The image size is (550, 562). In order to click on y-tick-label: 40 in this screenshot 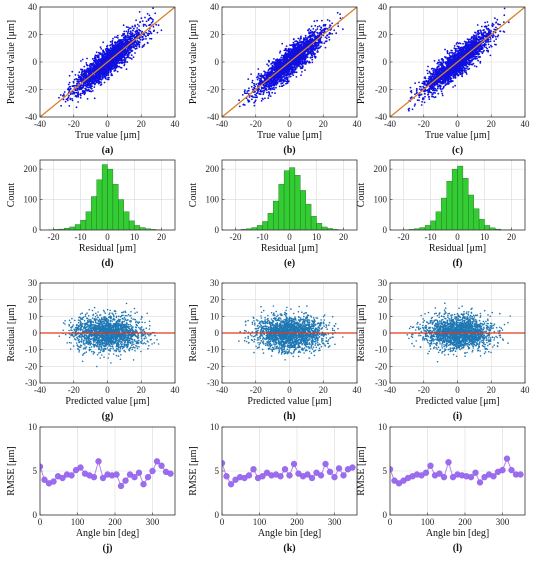, I will do `click(215, 7)`.